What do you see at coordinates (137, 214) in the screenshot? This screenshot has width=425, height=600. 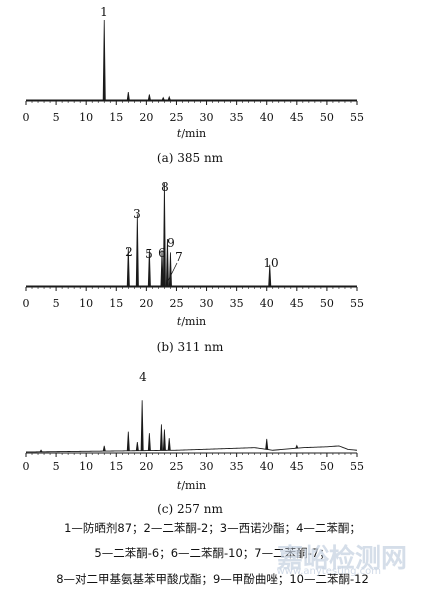 I see `peak-label: 3` at bounding box center [137, 214].